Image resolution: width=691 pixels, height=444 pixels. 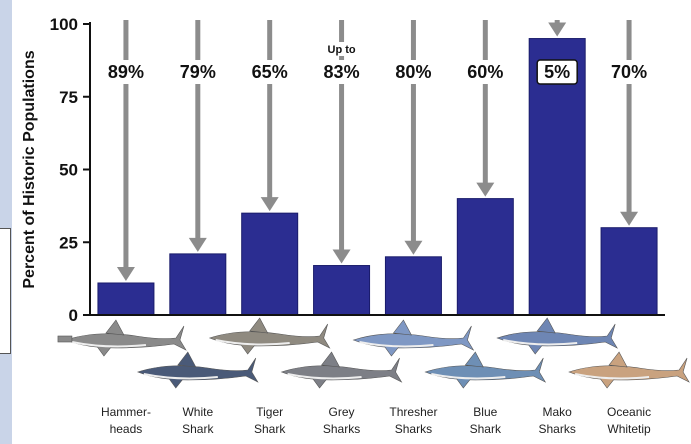 I want to click on left-side-box, so click(x=5, y=291).